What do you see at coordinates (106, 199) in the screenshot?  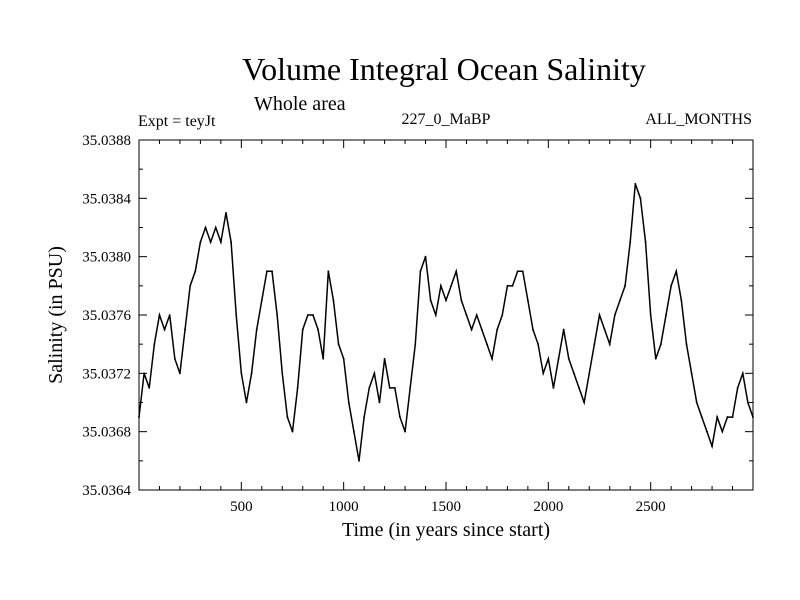 I see `y-tick-label: 35.0384` at bounding box center [106, 199].